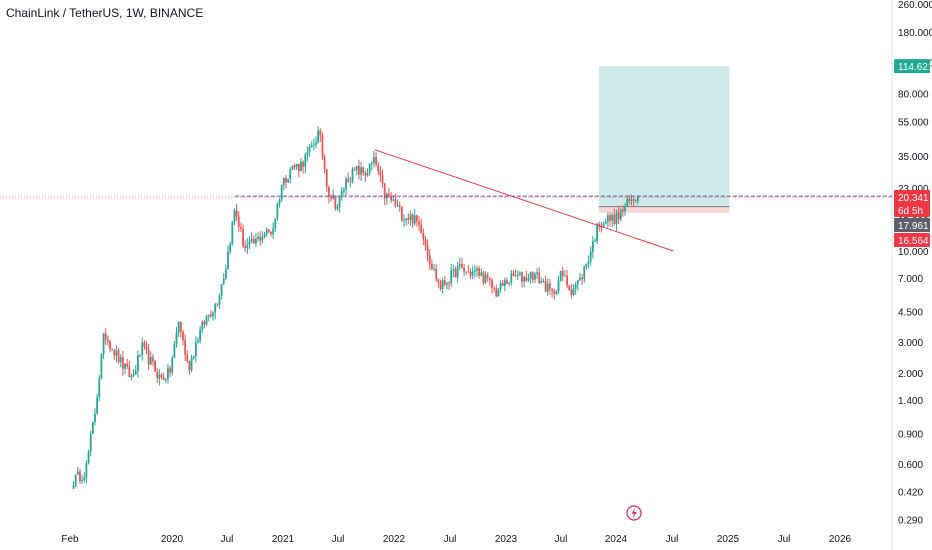 The width and height of the screenshot is (932, 550). What do you see at coordinates (910, 211) in the screenshot?
I see `countdown-label: 6d 5h` at bounding box center [910, 211].